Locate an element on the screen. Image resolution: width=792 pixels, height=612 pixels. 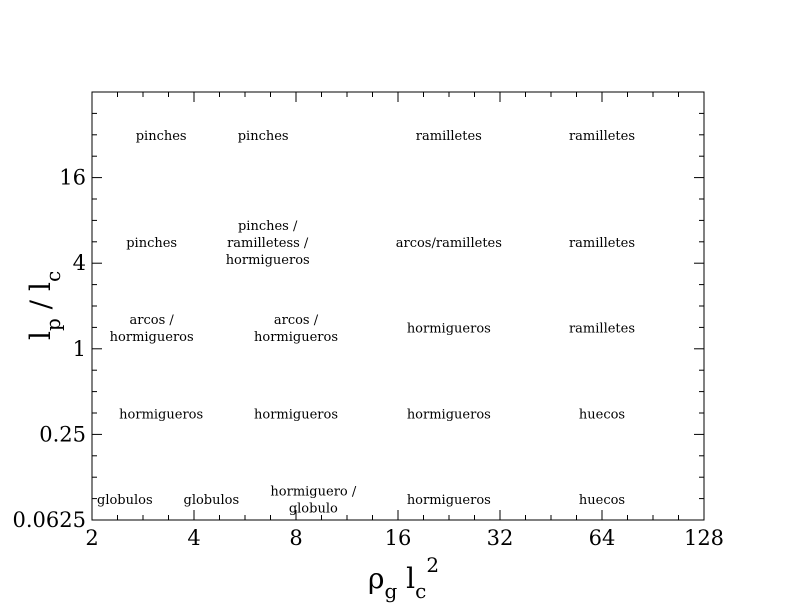
x-tick-label: 8 is located at coordinates (295, 538).